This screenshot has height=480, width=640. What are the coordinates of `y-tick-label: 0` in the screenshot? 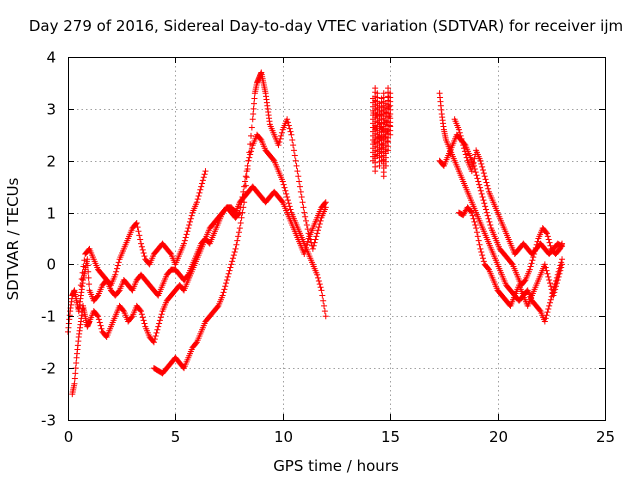 It's located at (51, 265).